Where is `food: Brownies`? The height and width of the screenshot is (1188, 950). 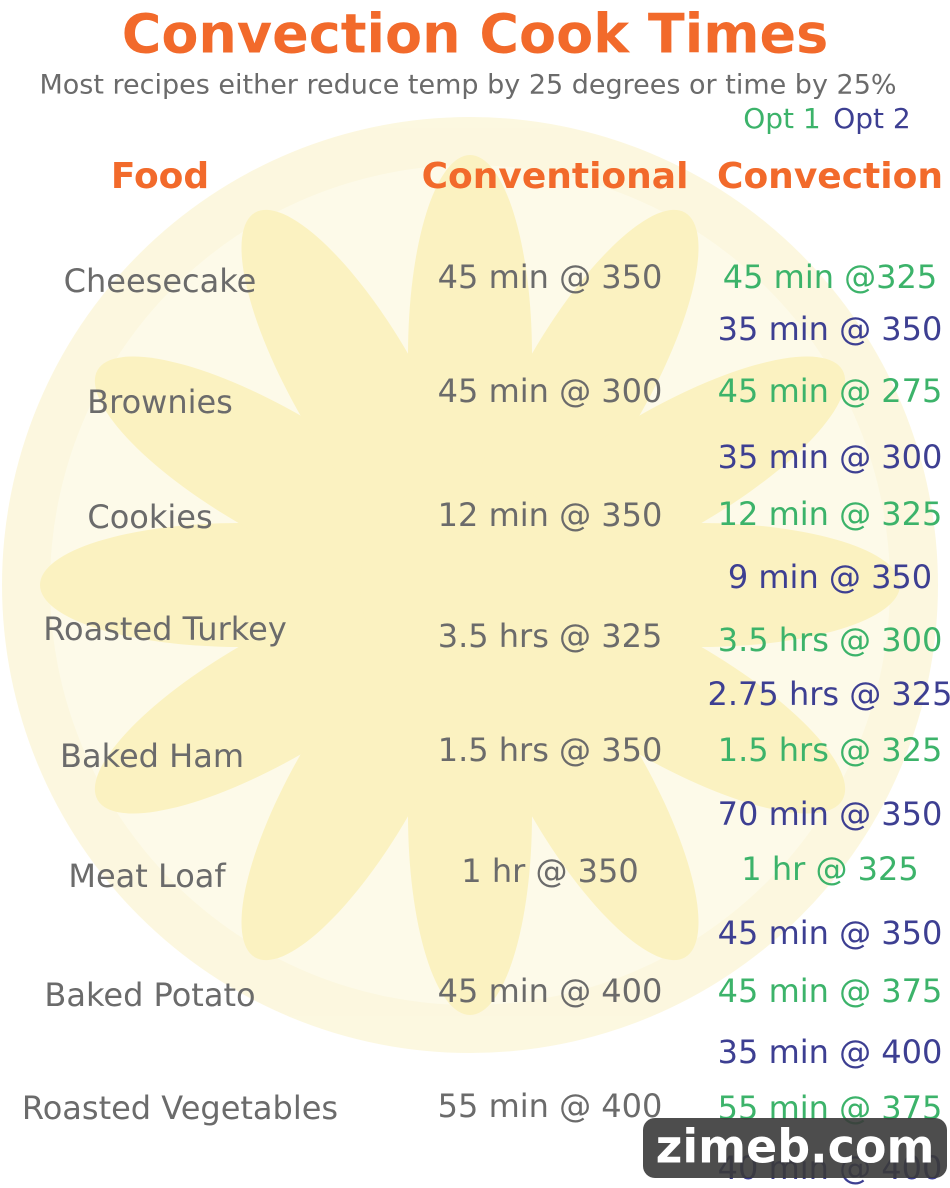 food: Brownies is located at coordinates (160, 402).